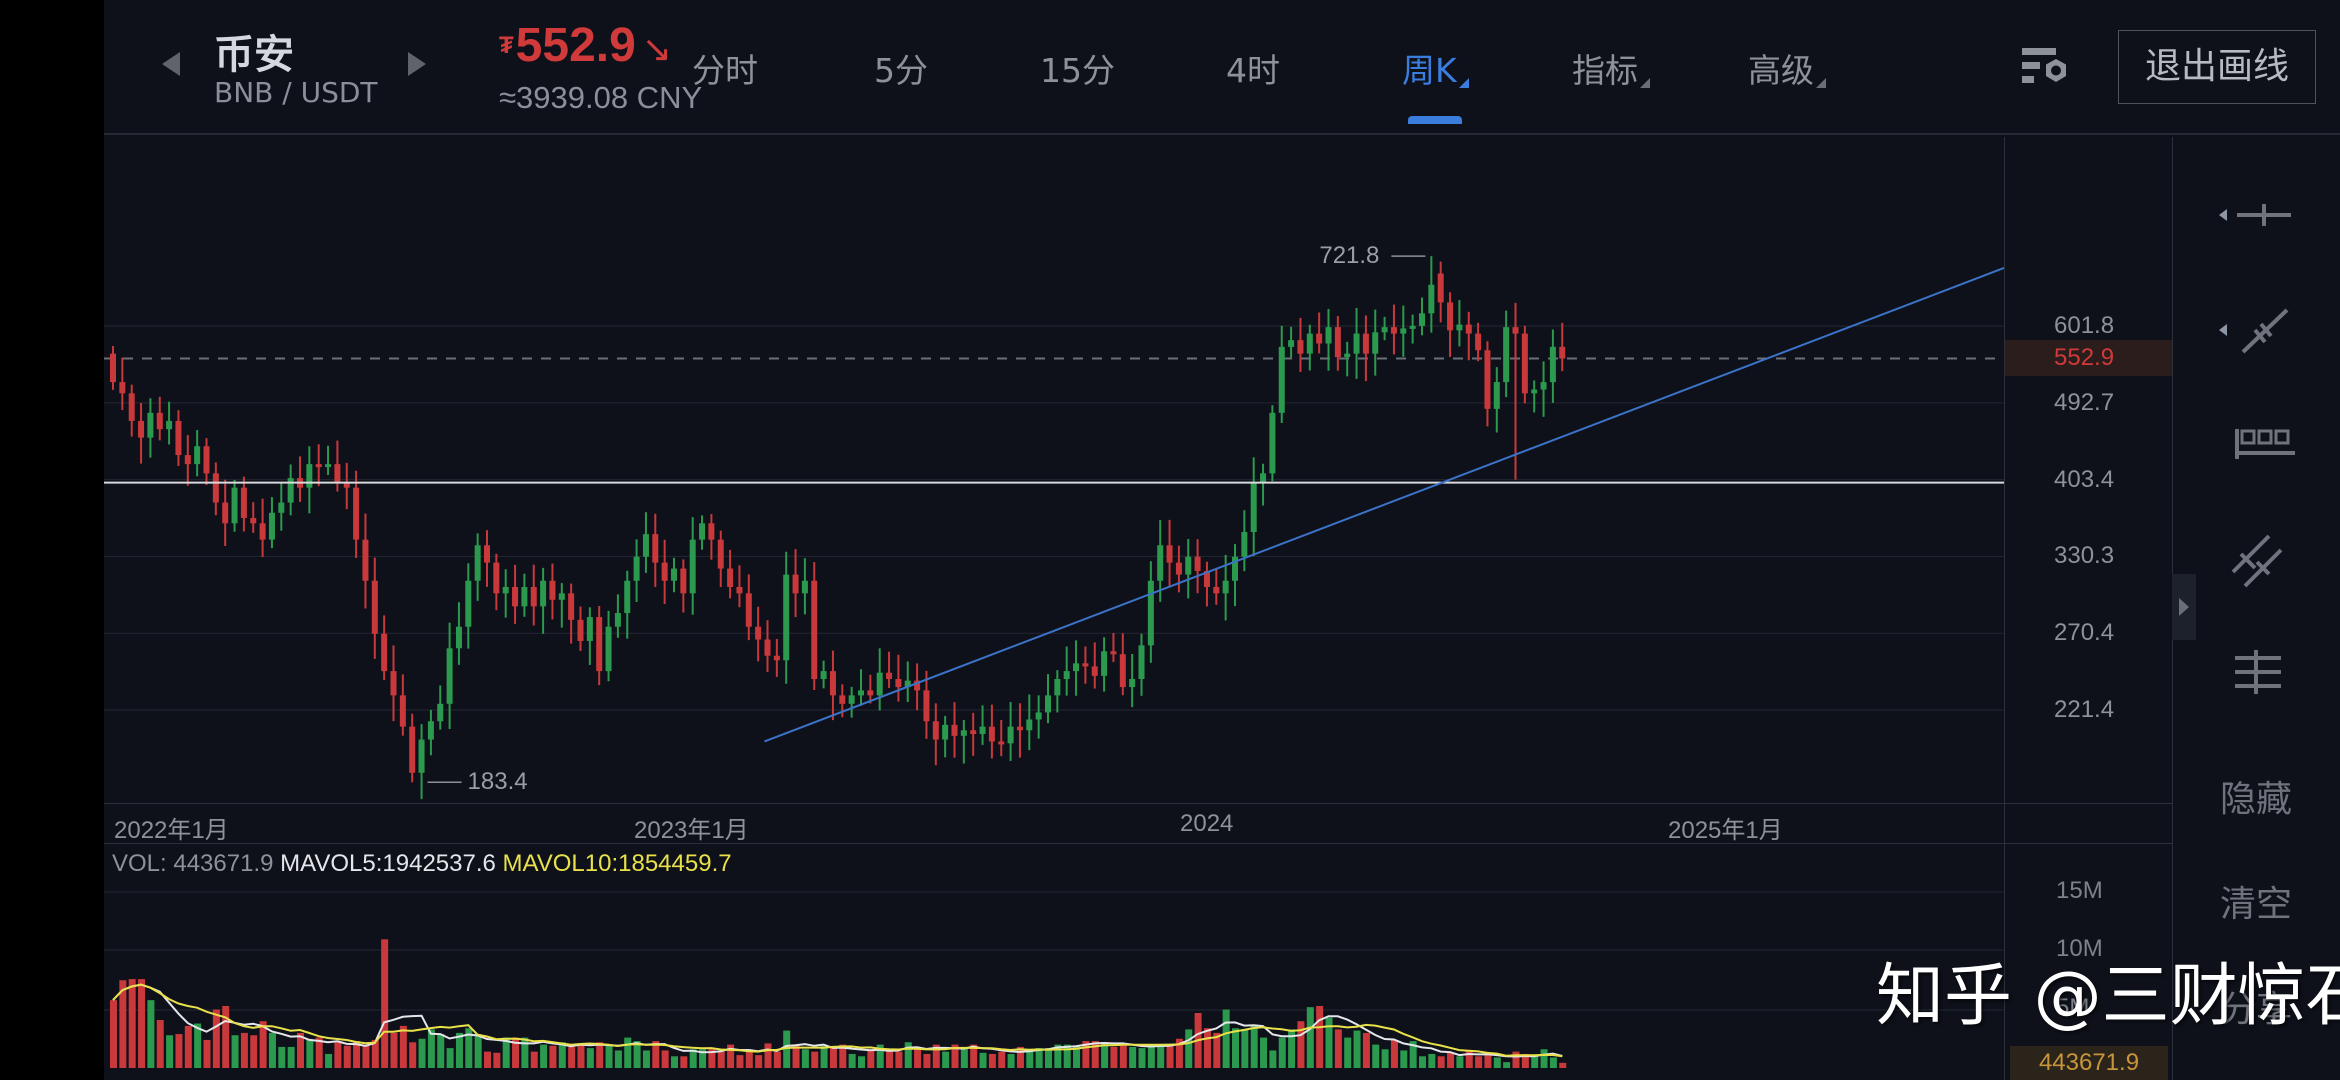  I want to click on price-axis-label: 601.8, so click(2084, 325).